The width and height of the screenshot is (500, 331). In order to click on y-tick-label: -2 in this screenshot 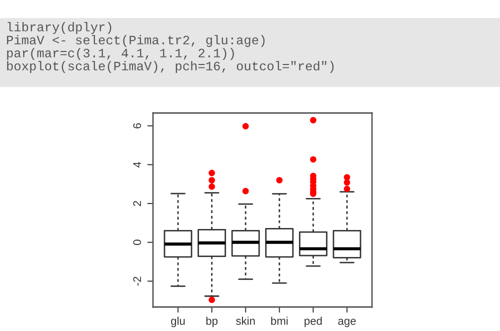, I will do `click(137, 281)`.